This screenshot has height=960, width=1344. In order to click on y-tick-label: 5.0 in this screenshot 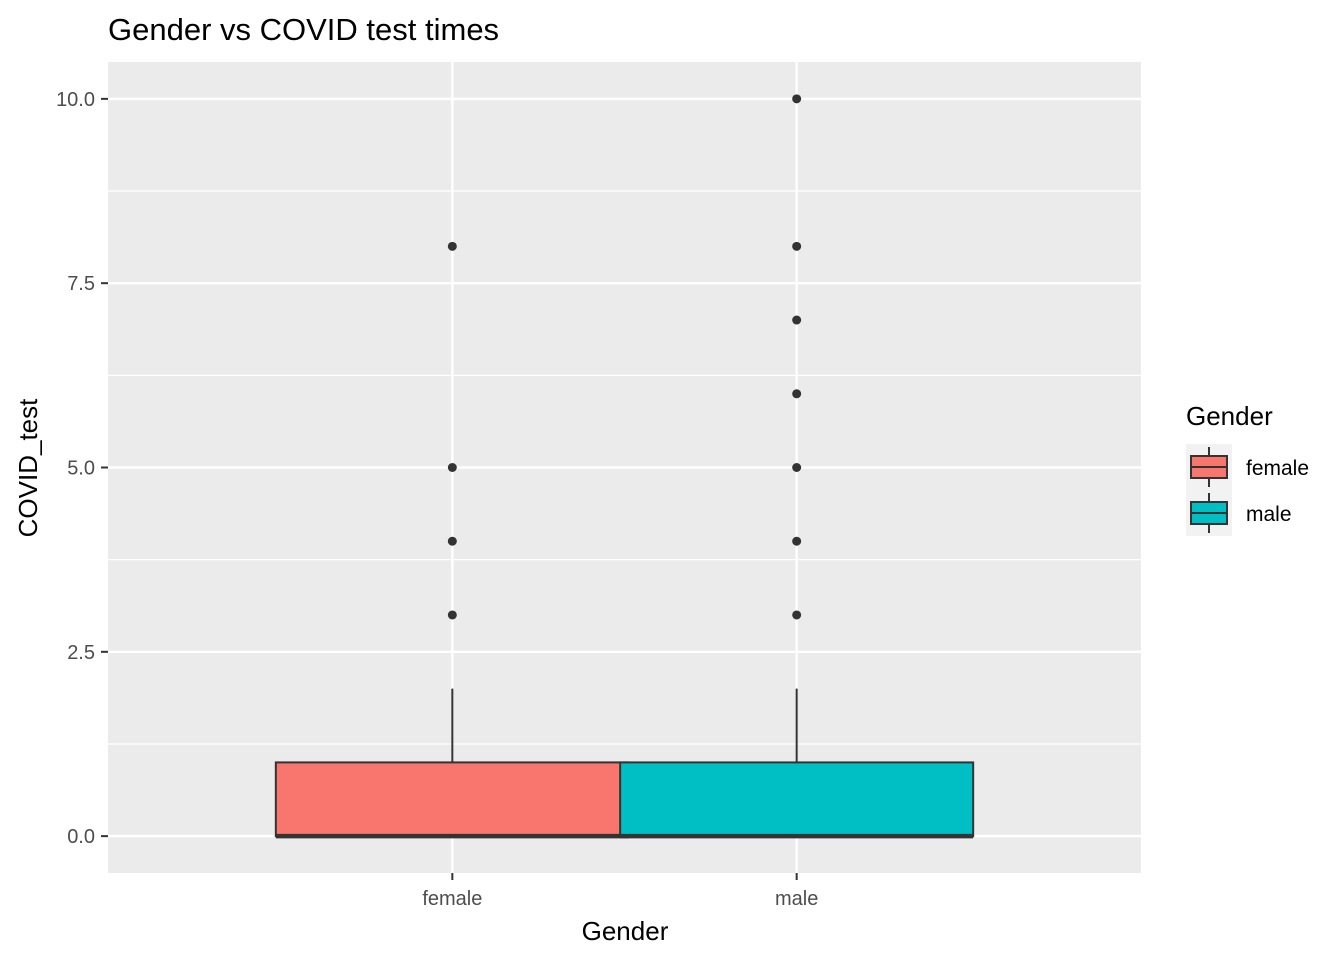, I will do `click(81, 469)`.